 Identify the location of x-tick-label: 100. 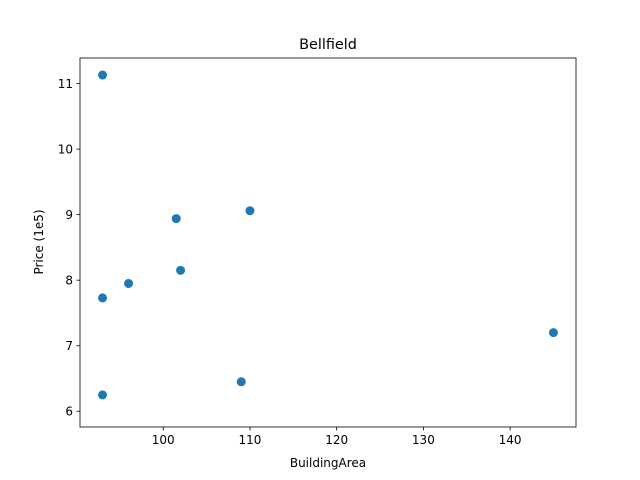
(163, 440).